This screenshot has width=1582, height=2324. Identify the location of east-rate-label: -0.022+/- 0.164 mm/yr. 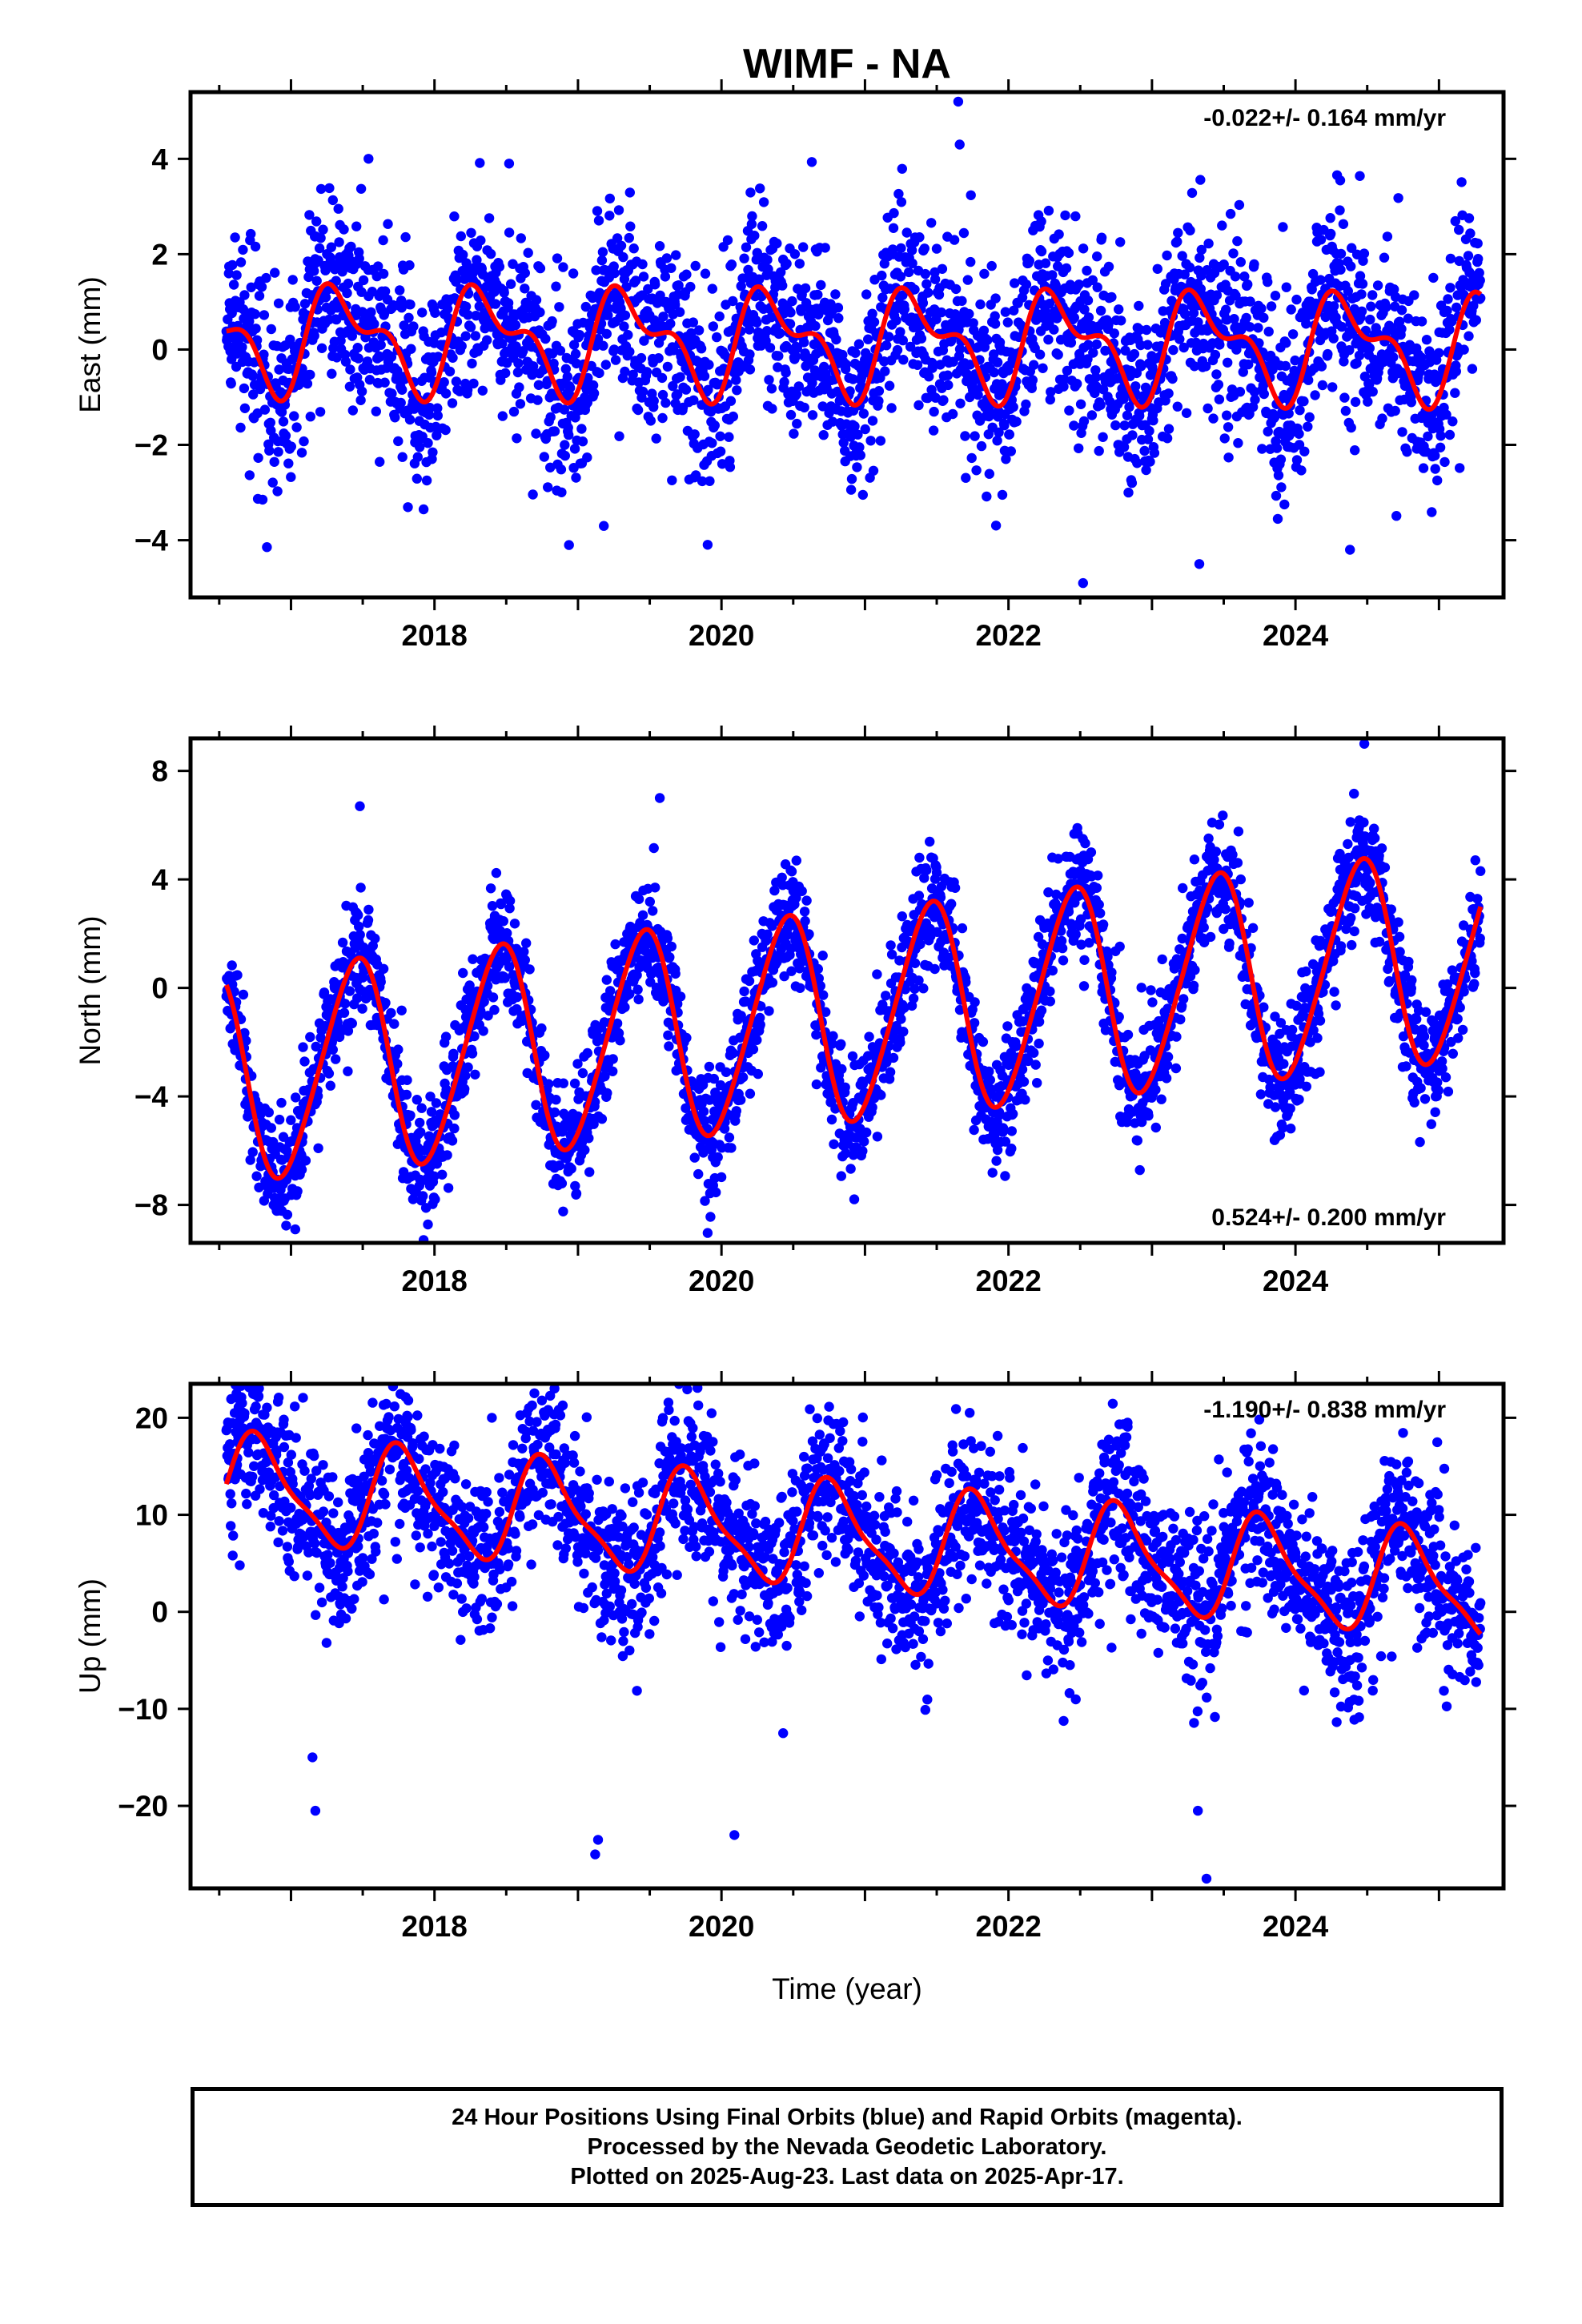
(1325, 118).